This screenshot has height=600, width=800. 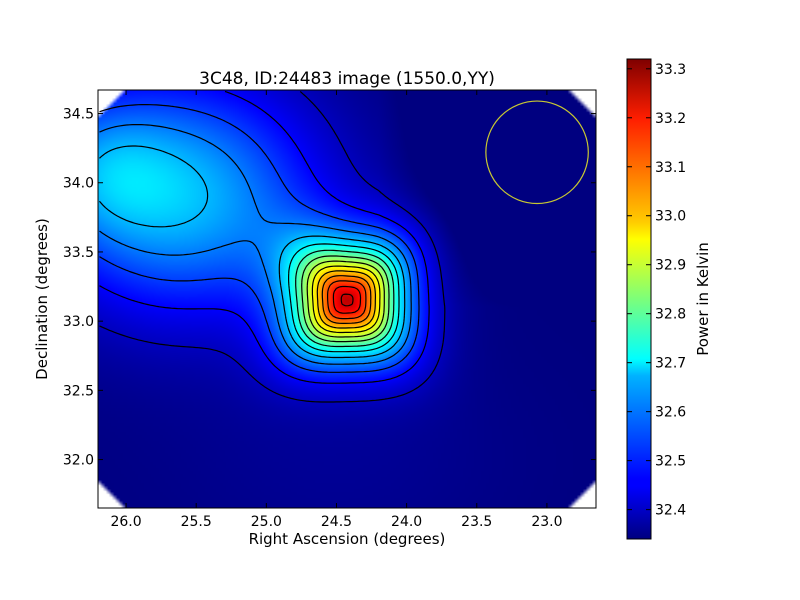 I want to click on x-axis-label: Right Ascension (degrees), so click(x=347, y=539).